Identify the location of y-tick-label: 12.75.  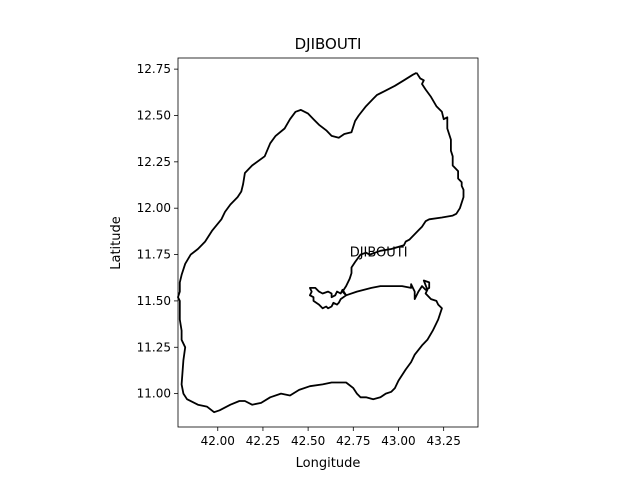
(154, 69).